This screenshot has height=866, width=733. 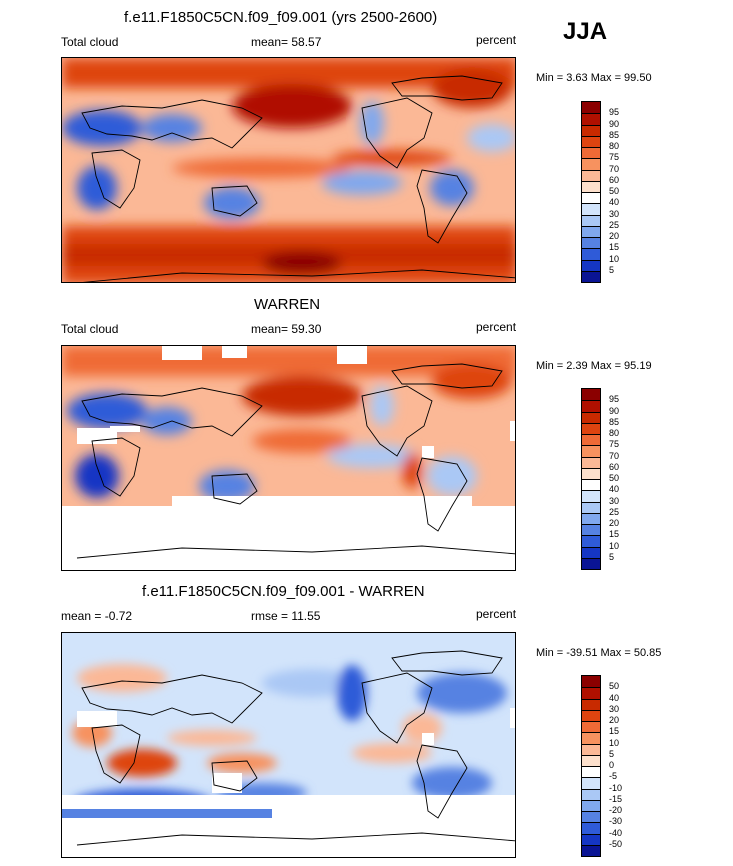 I want to click on minmax-obs: Min = 2.39 Max = 95.19, so click(x=594, y=366).